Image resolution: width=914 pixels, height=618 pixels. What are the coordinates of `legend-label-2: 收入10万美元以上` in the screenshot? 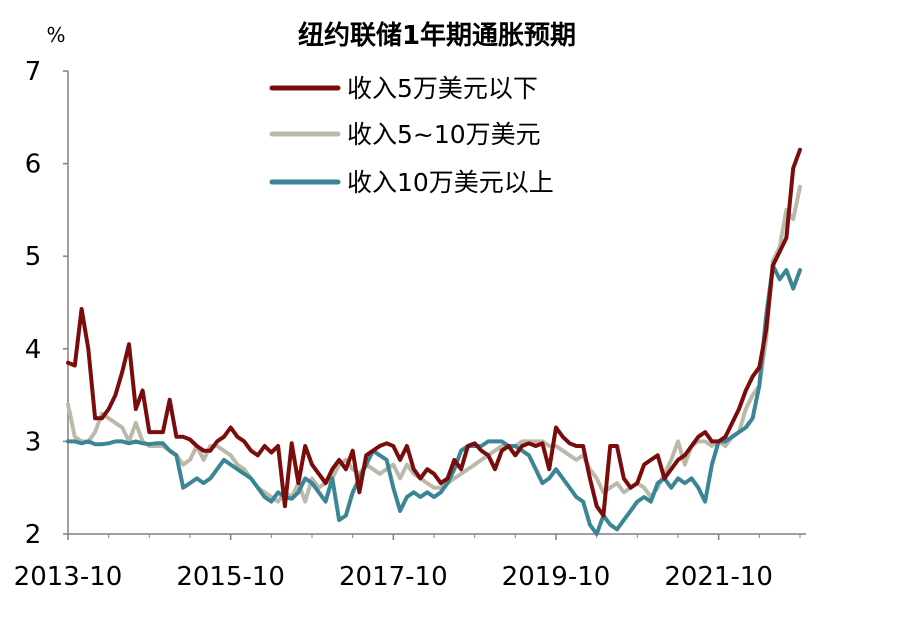 It's located at (450, 182).